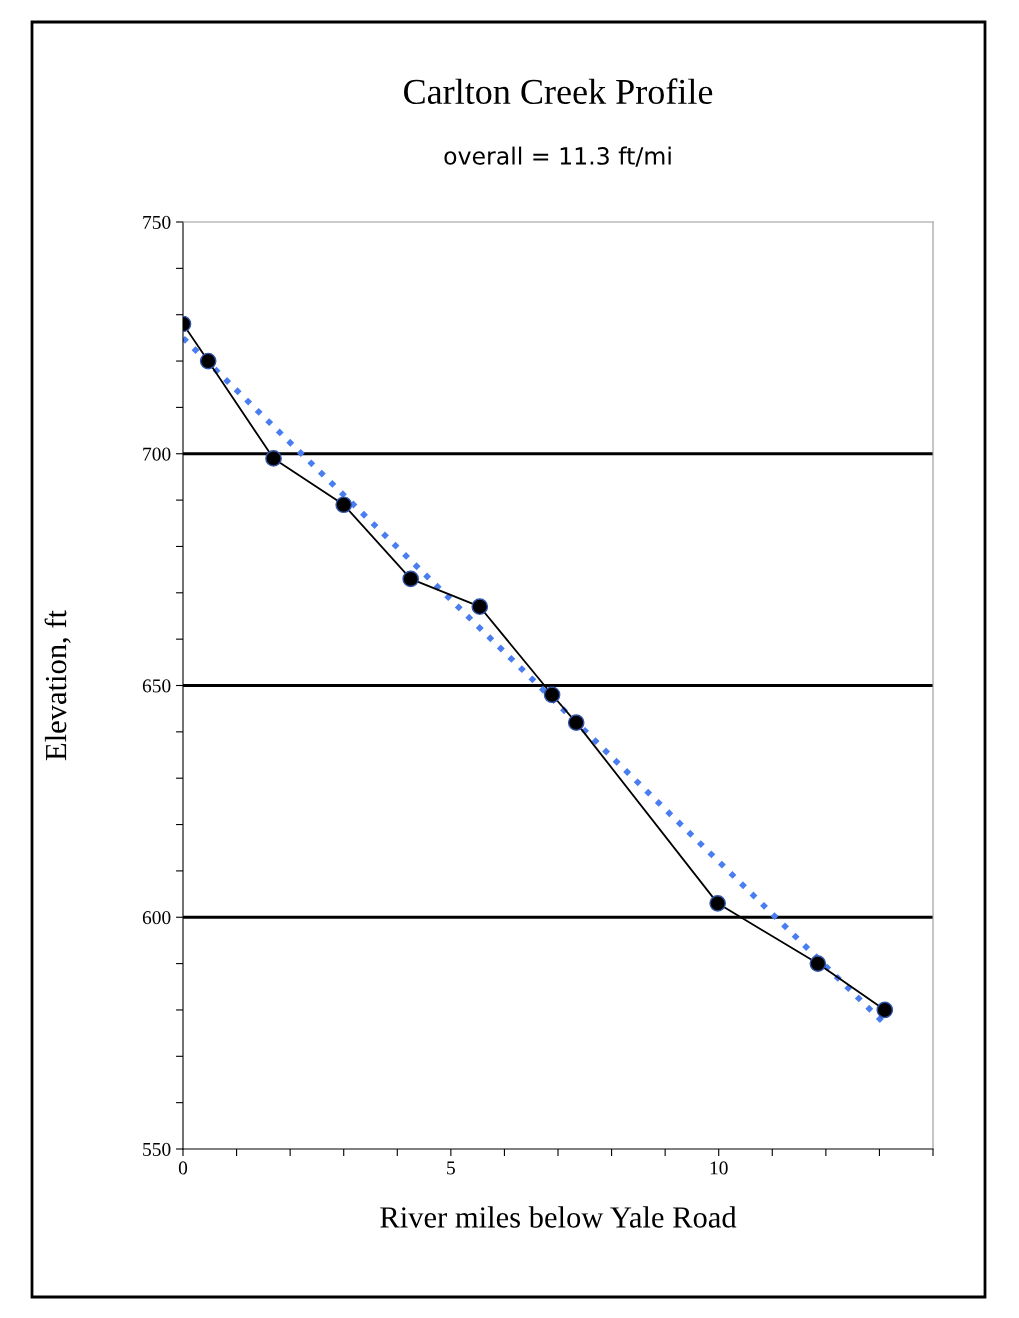 The height and width of the screenshot is (1318, 1019). I want to click on y-axis-title: Elevation, ft, so click(57, 685).